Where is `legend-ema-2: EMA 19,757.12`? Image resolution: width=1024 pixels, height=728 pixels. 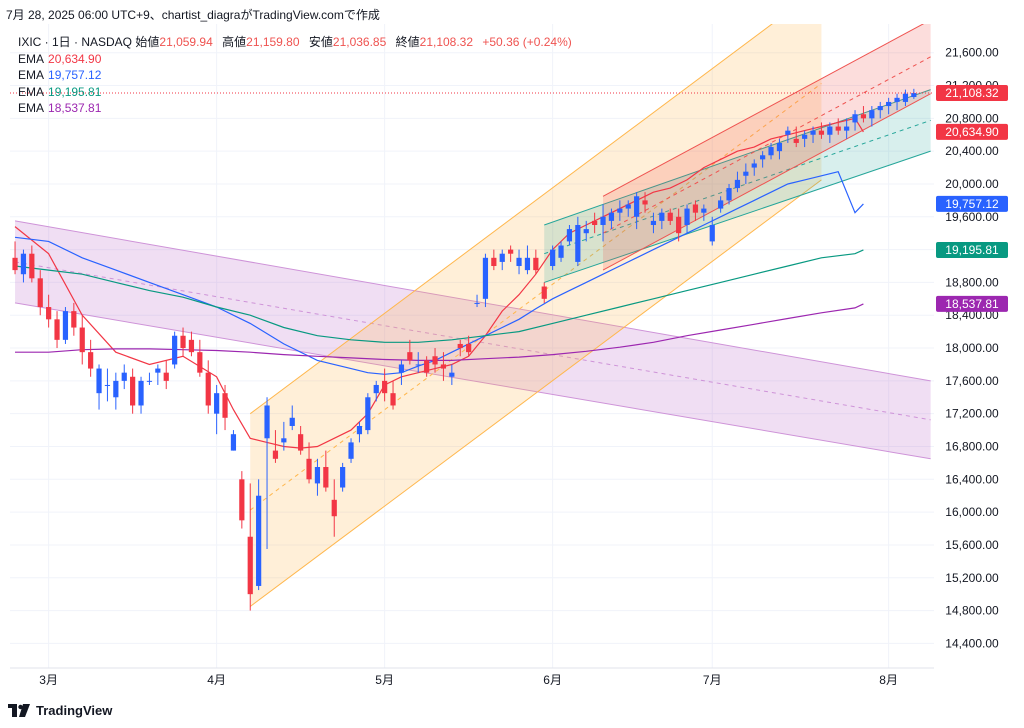 legend-ema-2: EMA 19,757.12 is located at coordinates (298, 75).